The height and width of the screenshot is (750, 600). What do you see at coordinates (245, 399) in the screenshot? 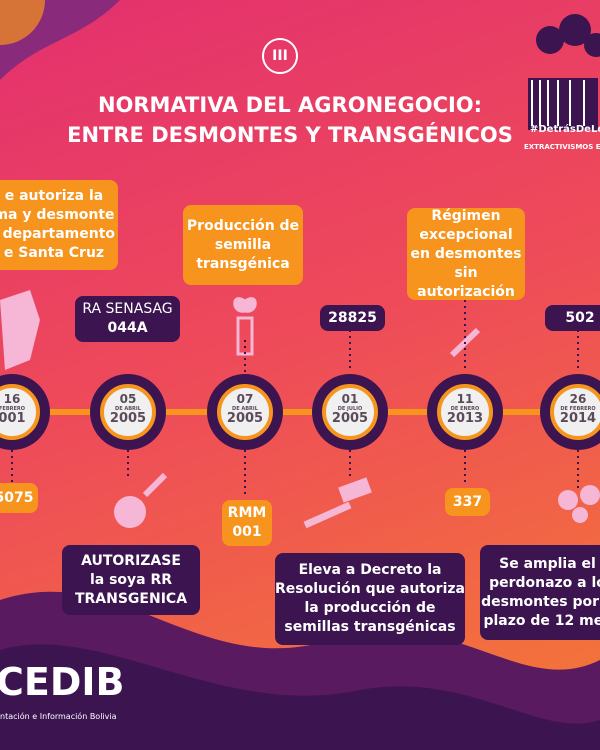
I see `day: 07` at bounding box center [245, 399].